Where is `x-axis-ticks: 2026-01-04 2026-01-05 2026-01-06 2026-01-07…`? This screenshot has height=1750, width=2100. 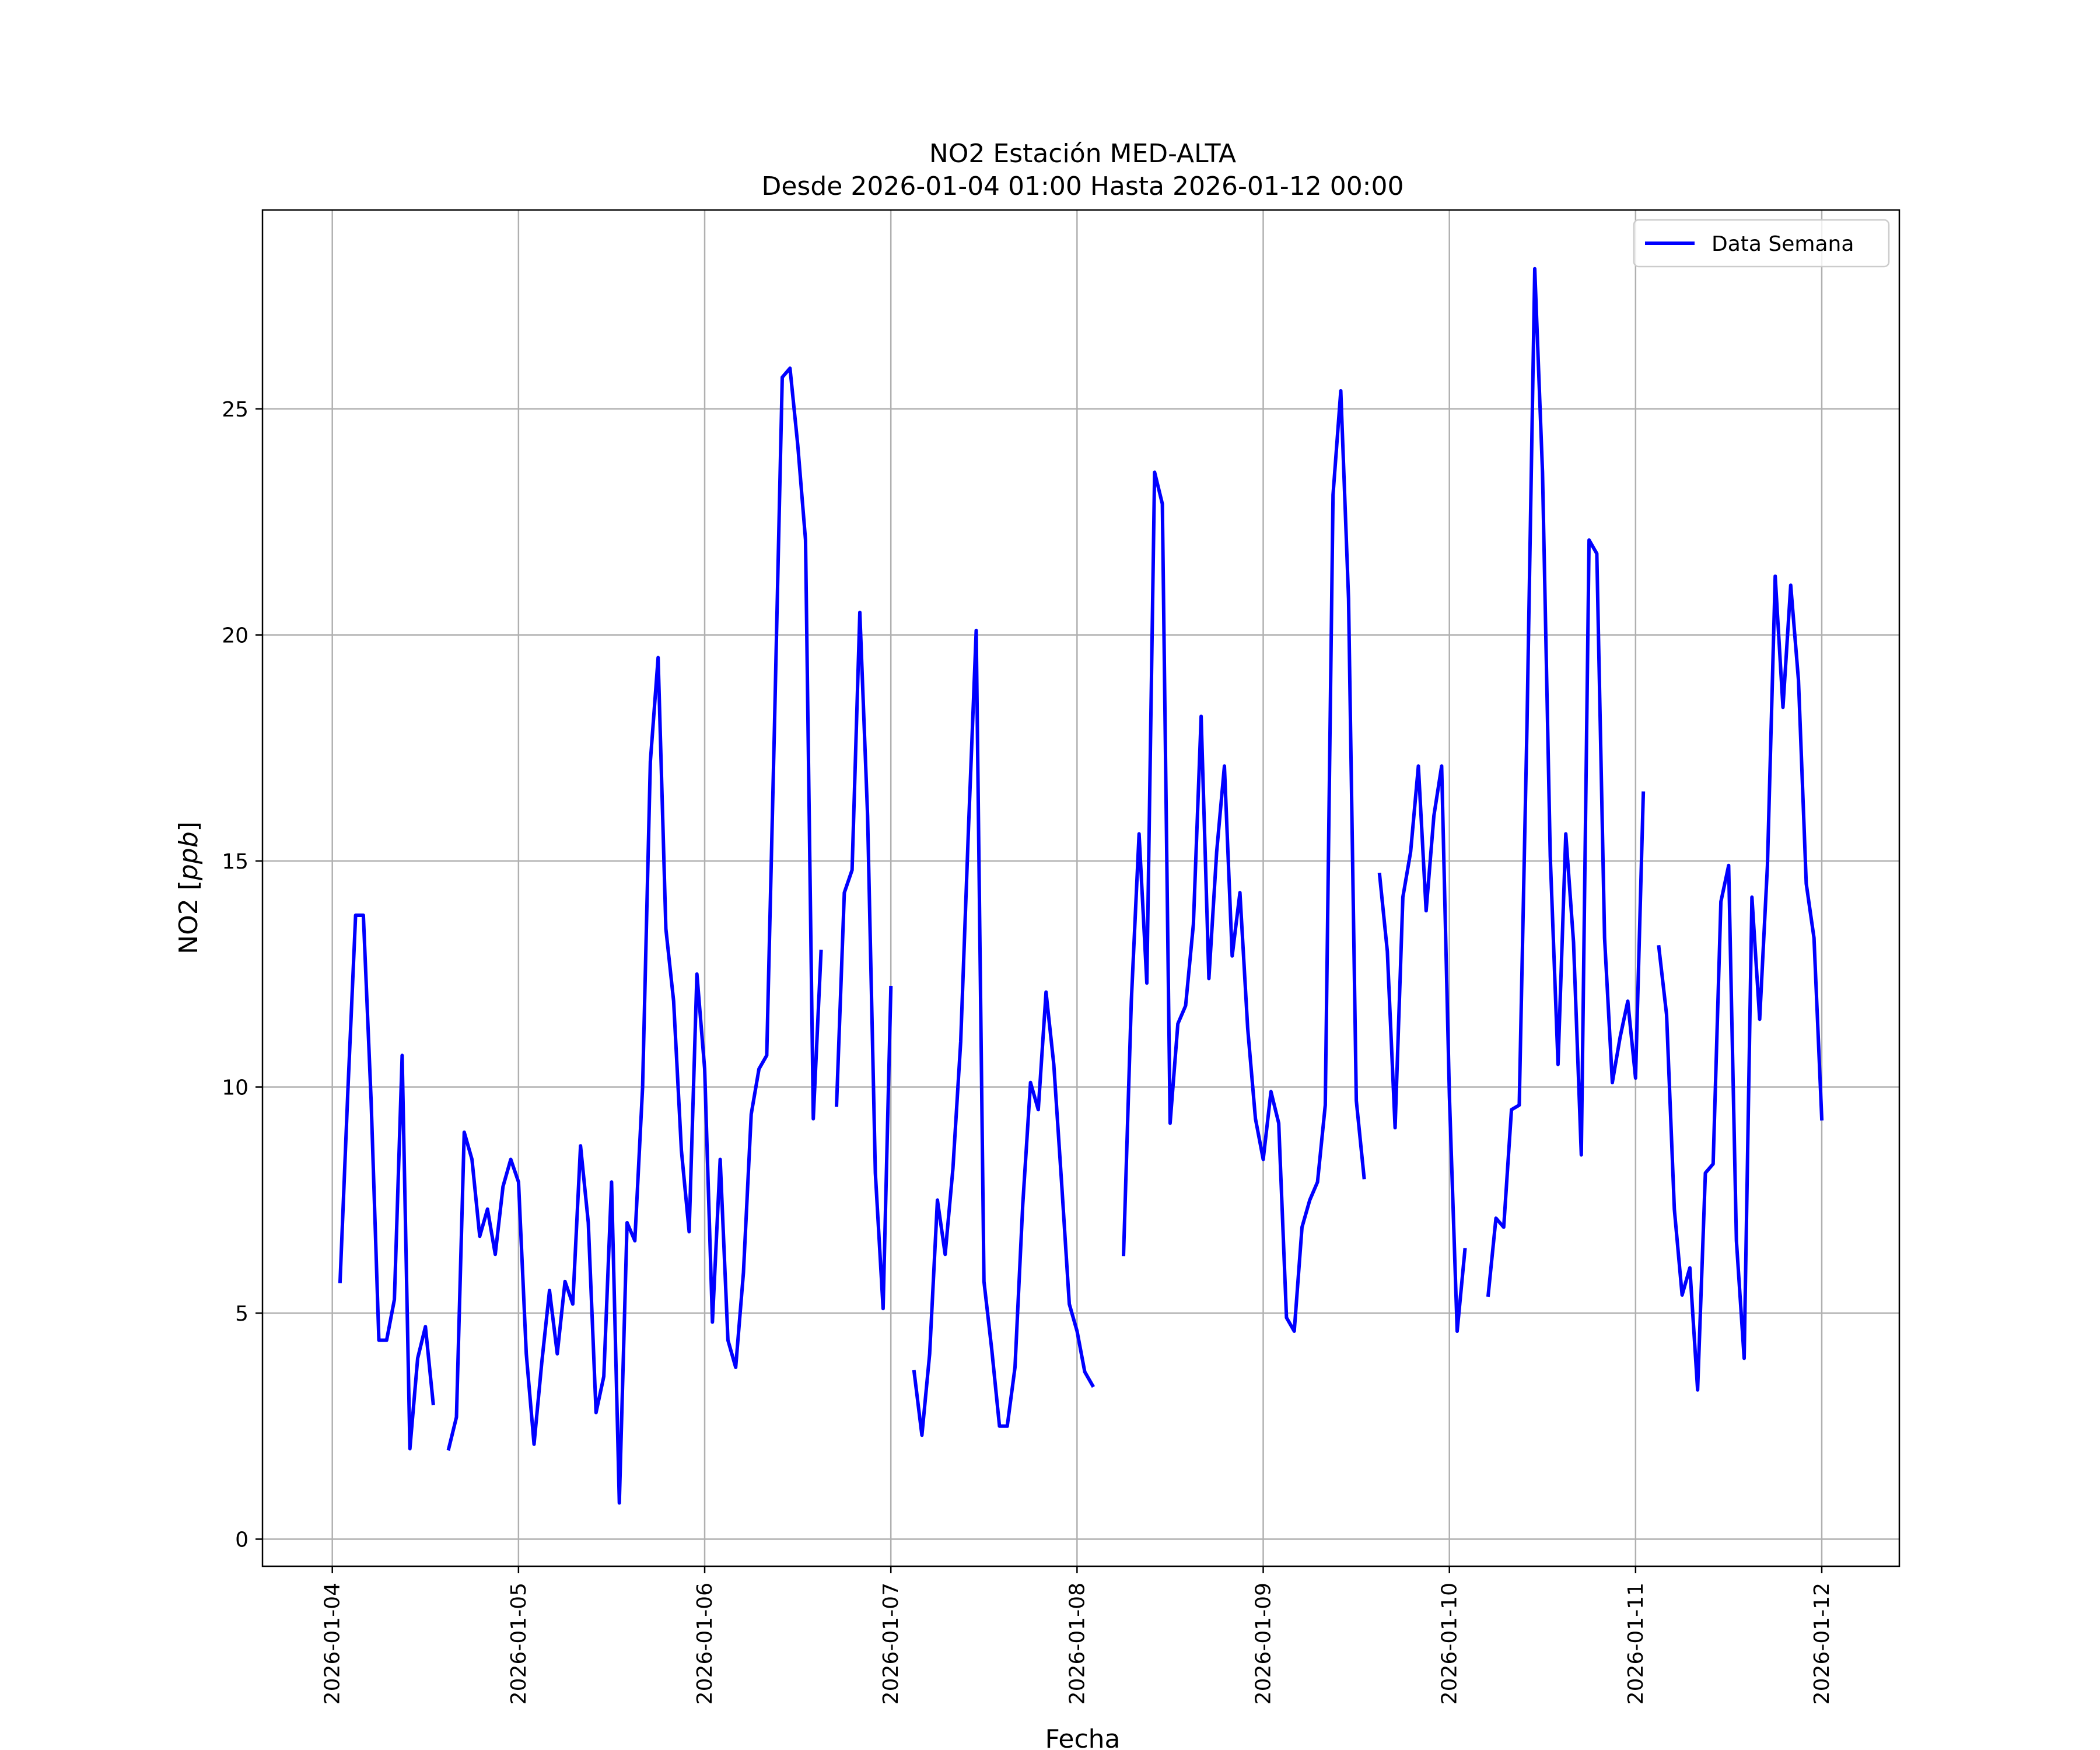 x-axis-ticks: 2026-01-04 2026-01-05 2026-01-06 2026-01-07… is located at coordinates (1077, 1635).